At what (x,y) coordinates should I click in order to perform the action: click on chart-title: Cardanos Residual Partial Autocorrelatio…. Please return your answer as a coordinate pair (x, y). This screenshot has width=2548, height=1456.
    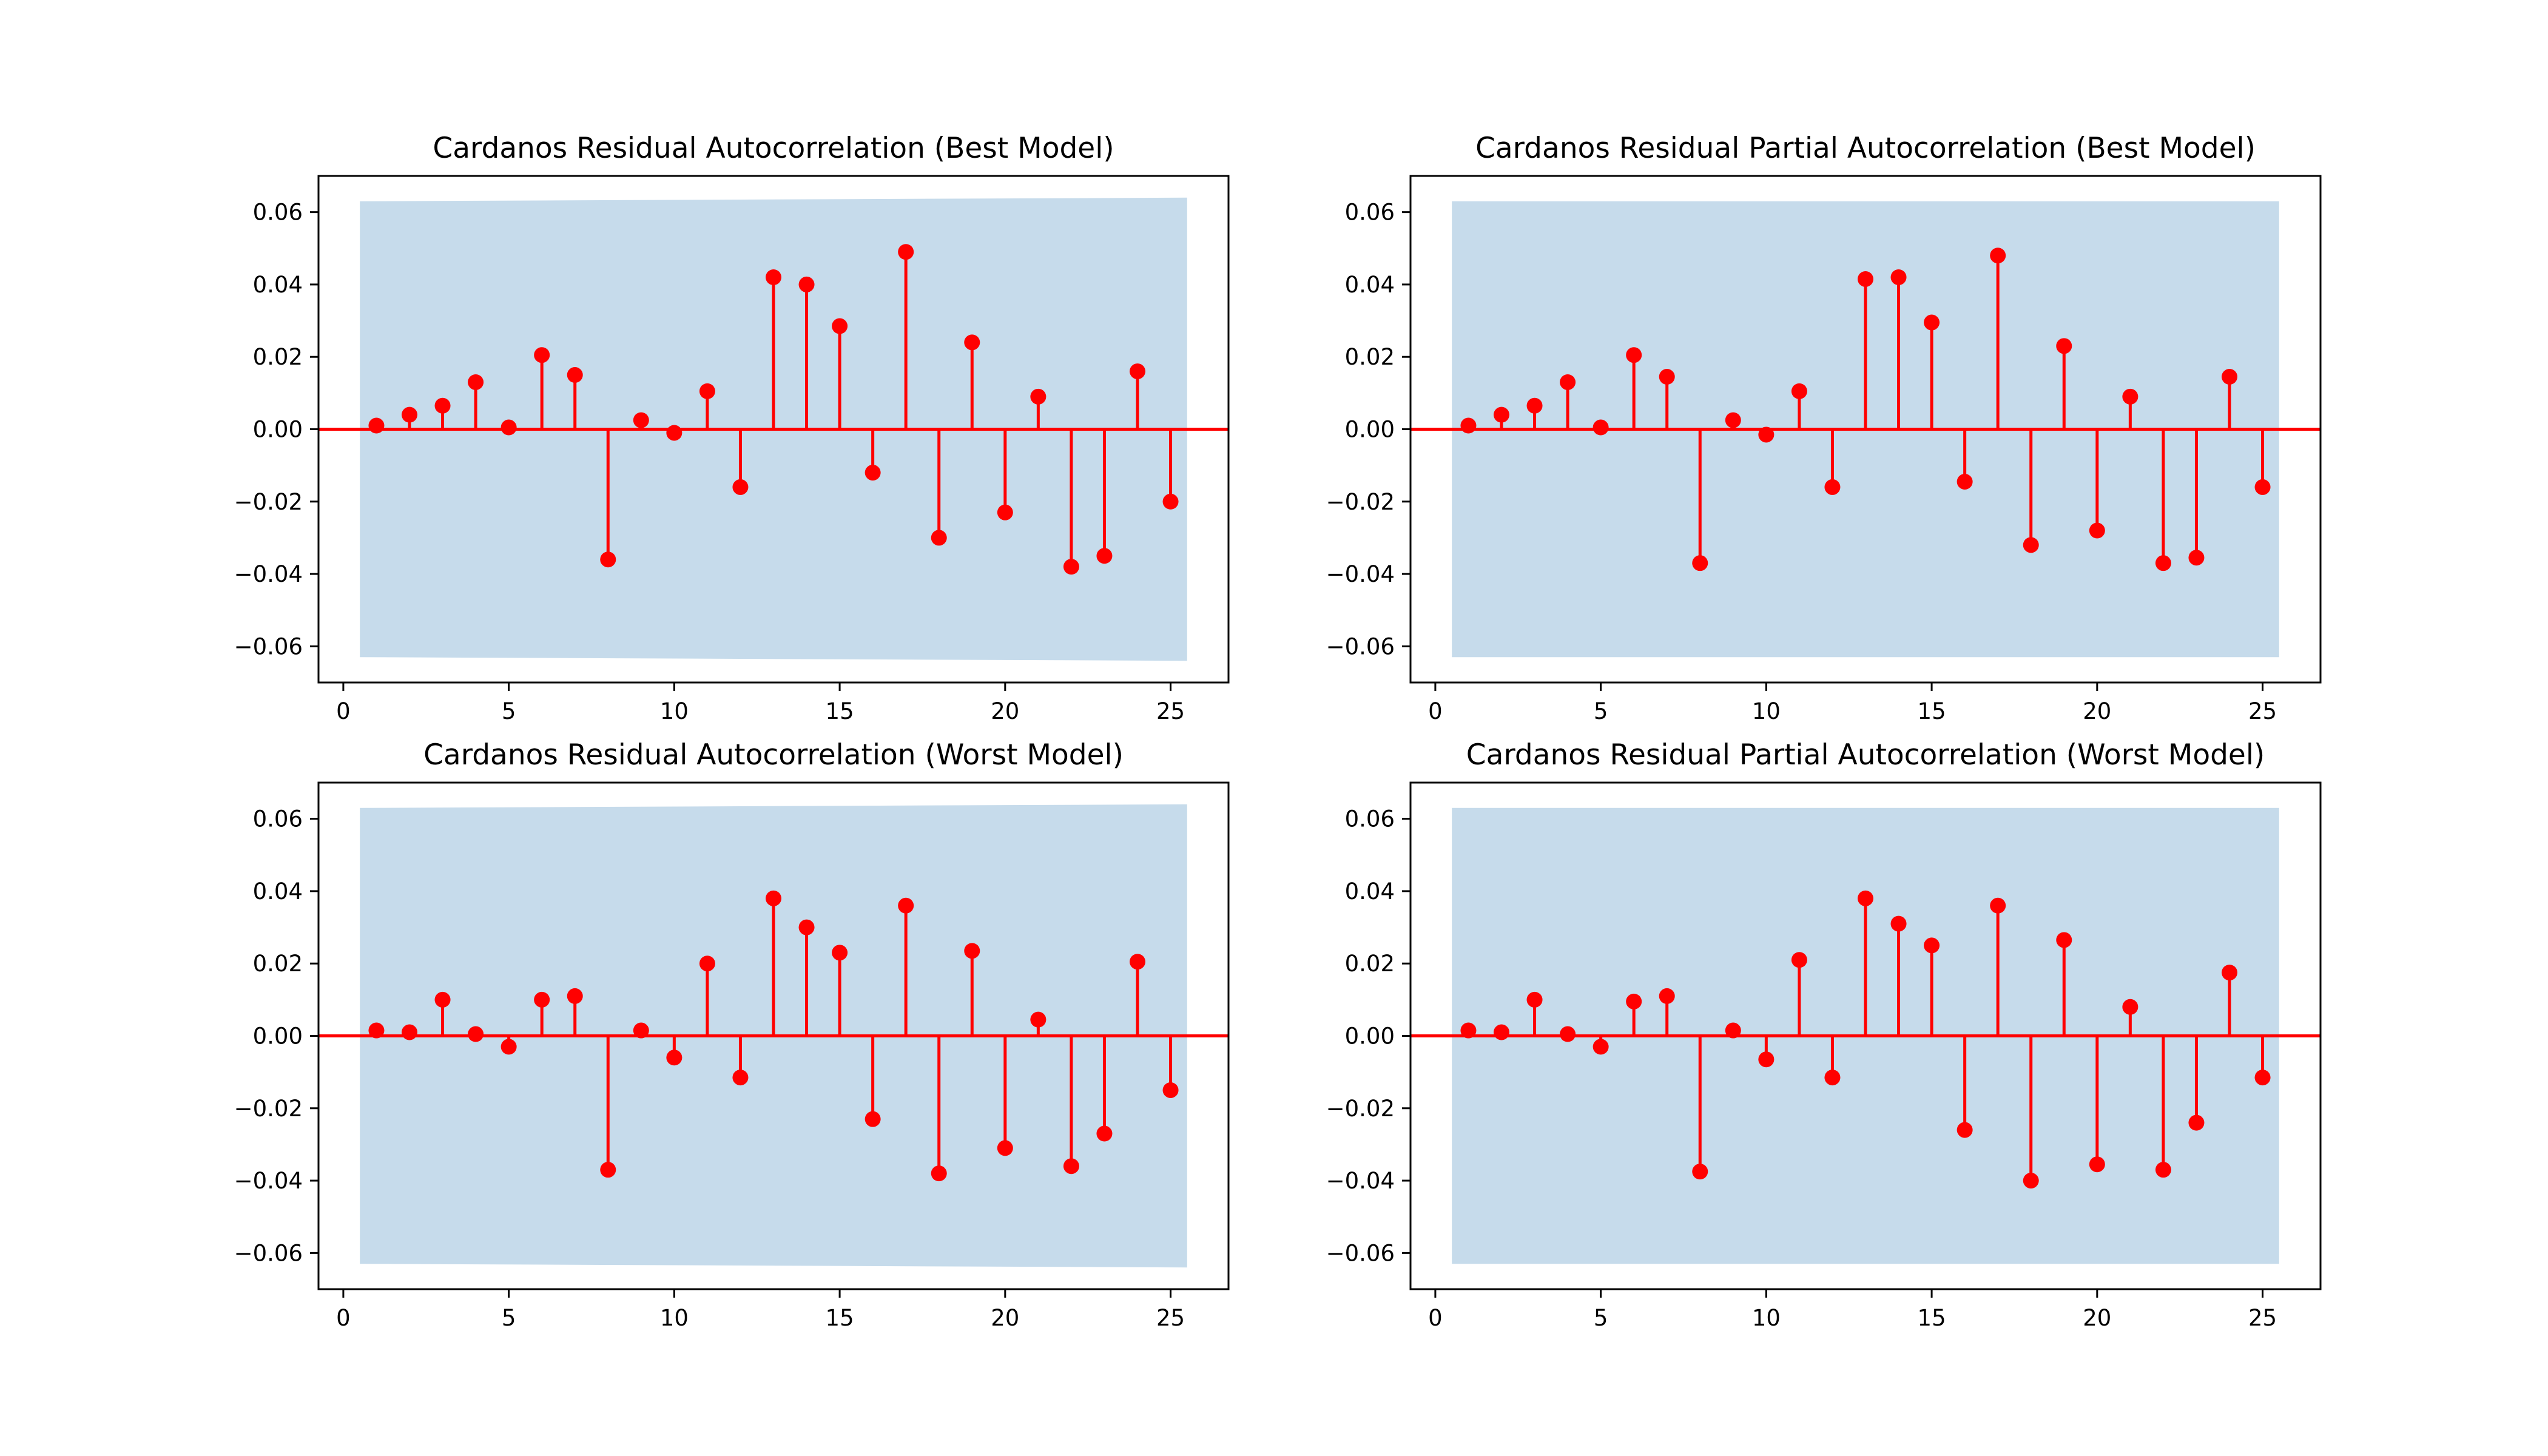
    Looking at the image, I should click on (1865, 148).